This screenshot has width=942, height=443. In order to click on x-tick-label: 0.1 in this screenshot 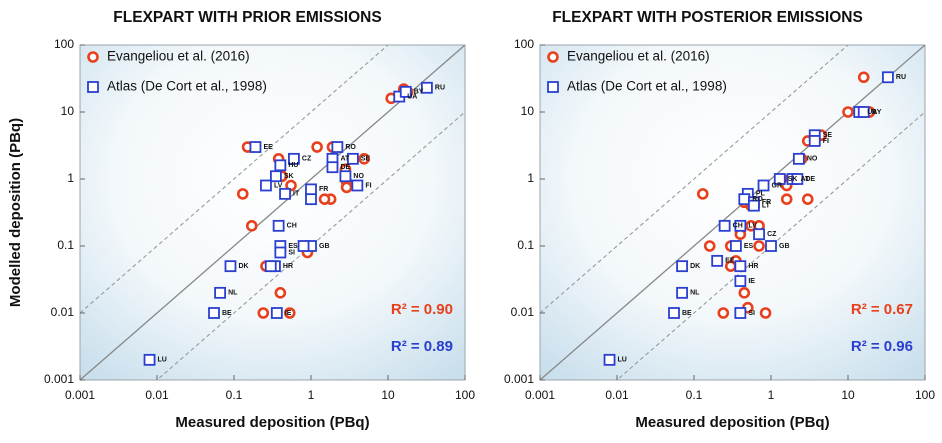, I will do `click(234, 395)`.